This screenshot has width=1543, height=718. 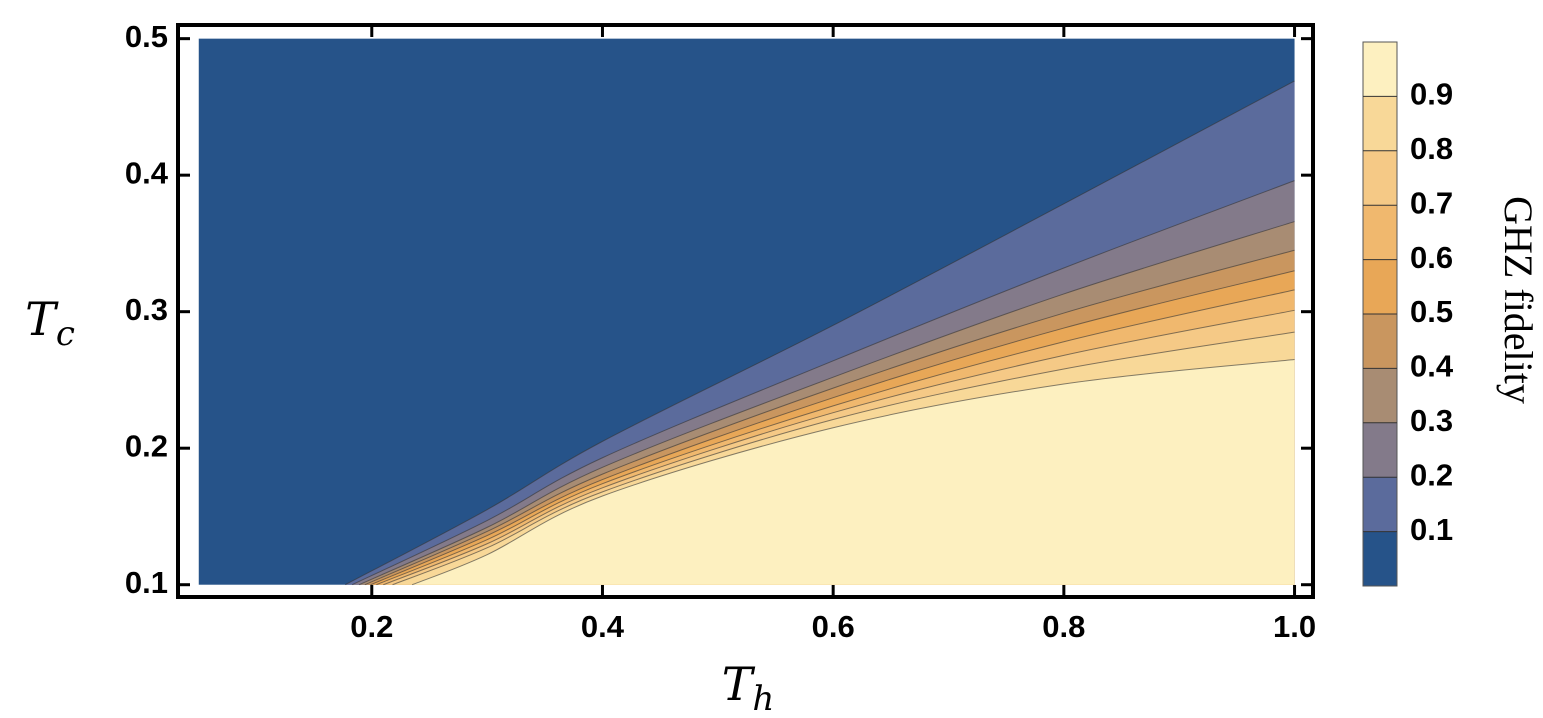 I want to click on x-tick-label: 0.2, so click(x=371, y=626).